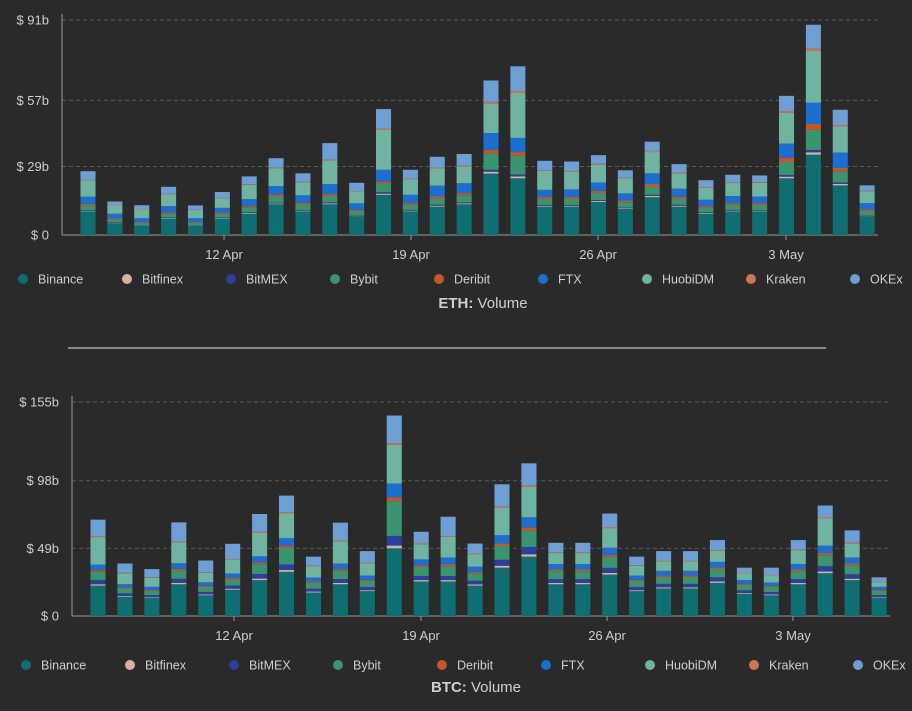 The height and width of the screenshot is (711, 912). Describe the element at coordinates (153, 280) in the screenshot. I see `legend-item: Bitfinex` at that location.